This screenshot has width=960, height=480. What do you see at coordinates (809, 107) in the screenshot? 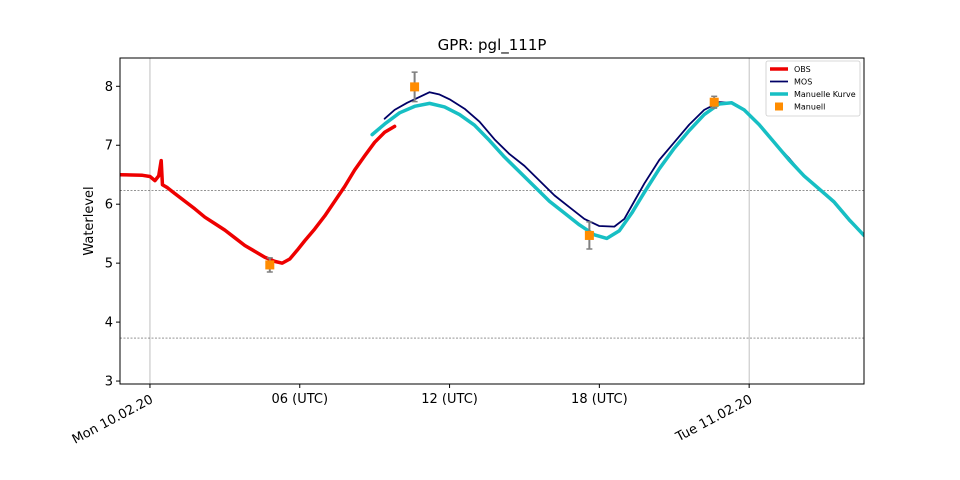
I see `legend-label-3: Manuell` at bounding box center [809, 107].